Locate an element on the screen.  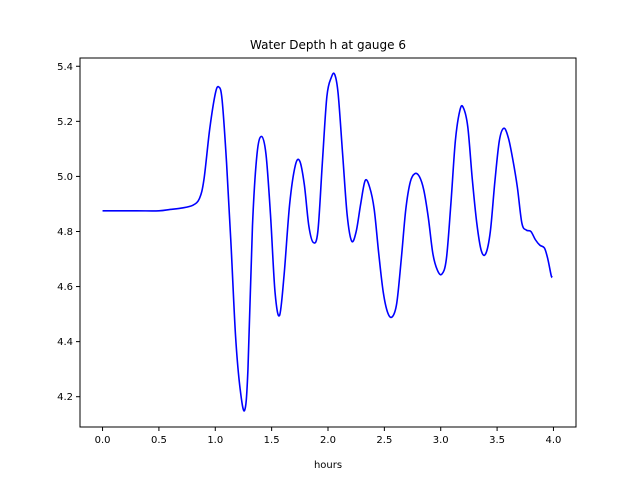
x-tick-label: 1.0 is located at coordinates (215, 440).